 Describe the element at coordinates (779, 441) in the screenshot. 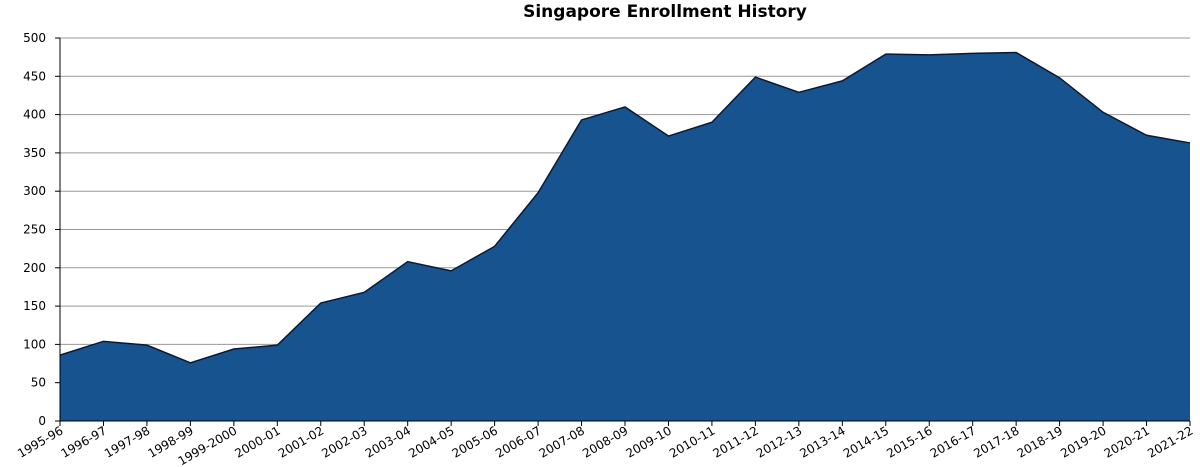

I see `x-tick-label: 2012-13` at that location.